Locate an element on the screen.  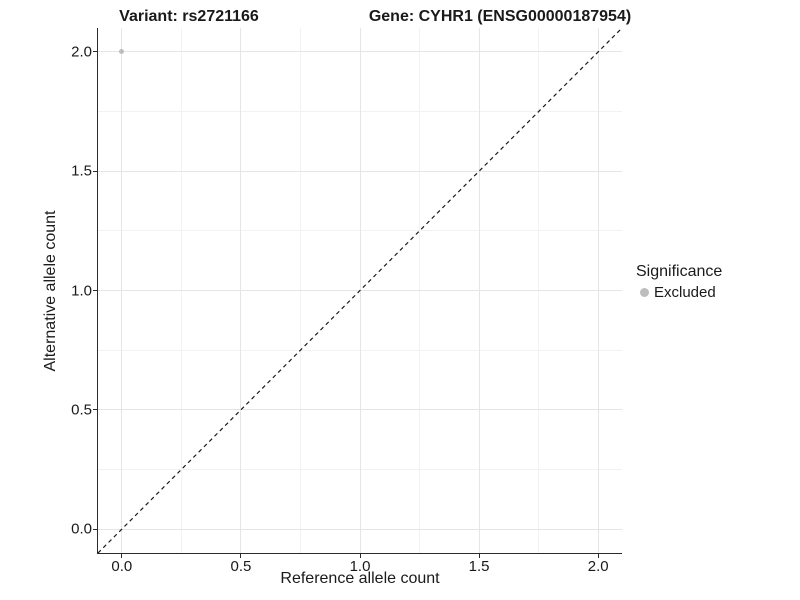
plot-title-variant: Variant: rs2721166 is located at coordinates (189, 16).